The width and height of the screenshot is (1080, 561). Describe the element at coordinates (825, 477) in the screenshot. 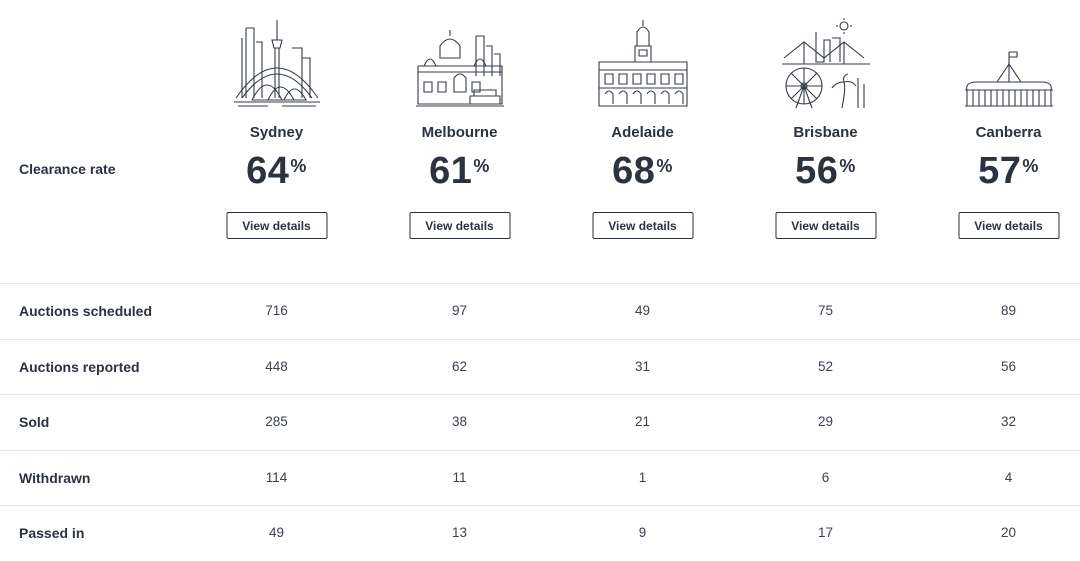

I see `table-cell: 6` at that location.